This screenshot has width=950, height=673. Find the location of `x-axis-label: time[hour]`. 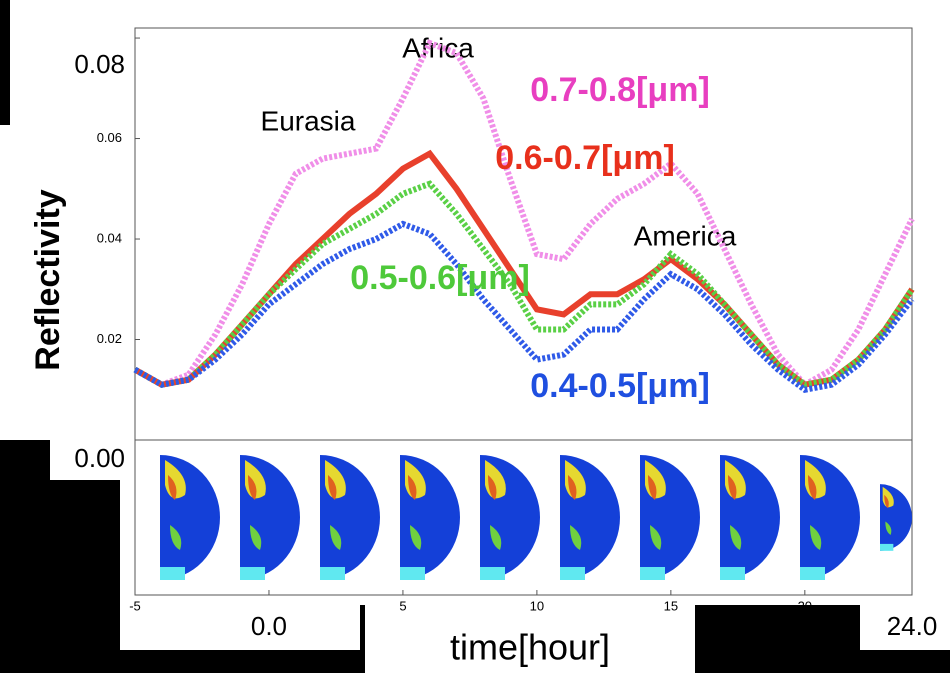

x-axis-label: time[hour] is located at coordinates (530, 647).